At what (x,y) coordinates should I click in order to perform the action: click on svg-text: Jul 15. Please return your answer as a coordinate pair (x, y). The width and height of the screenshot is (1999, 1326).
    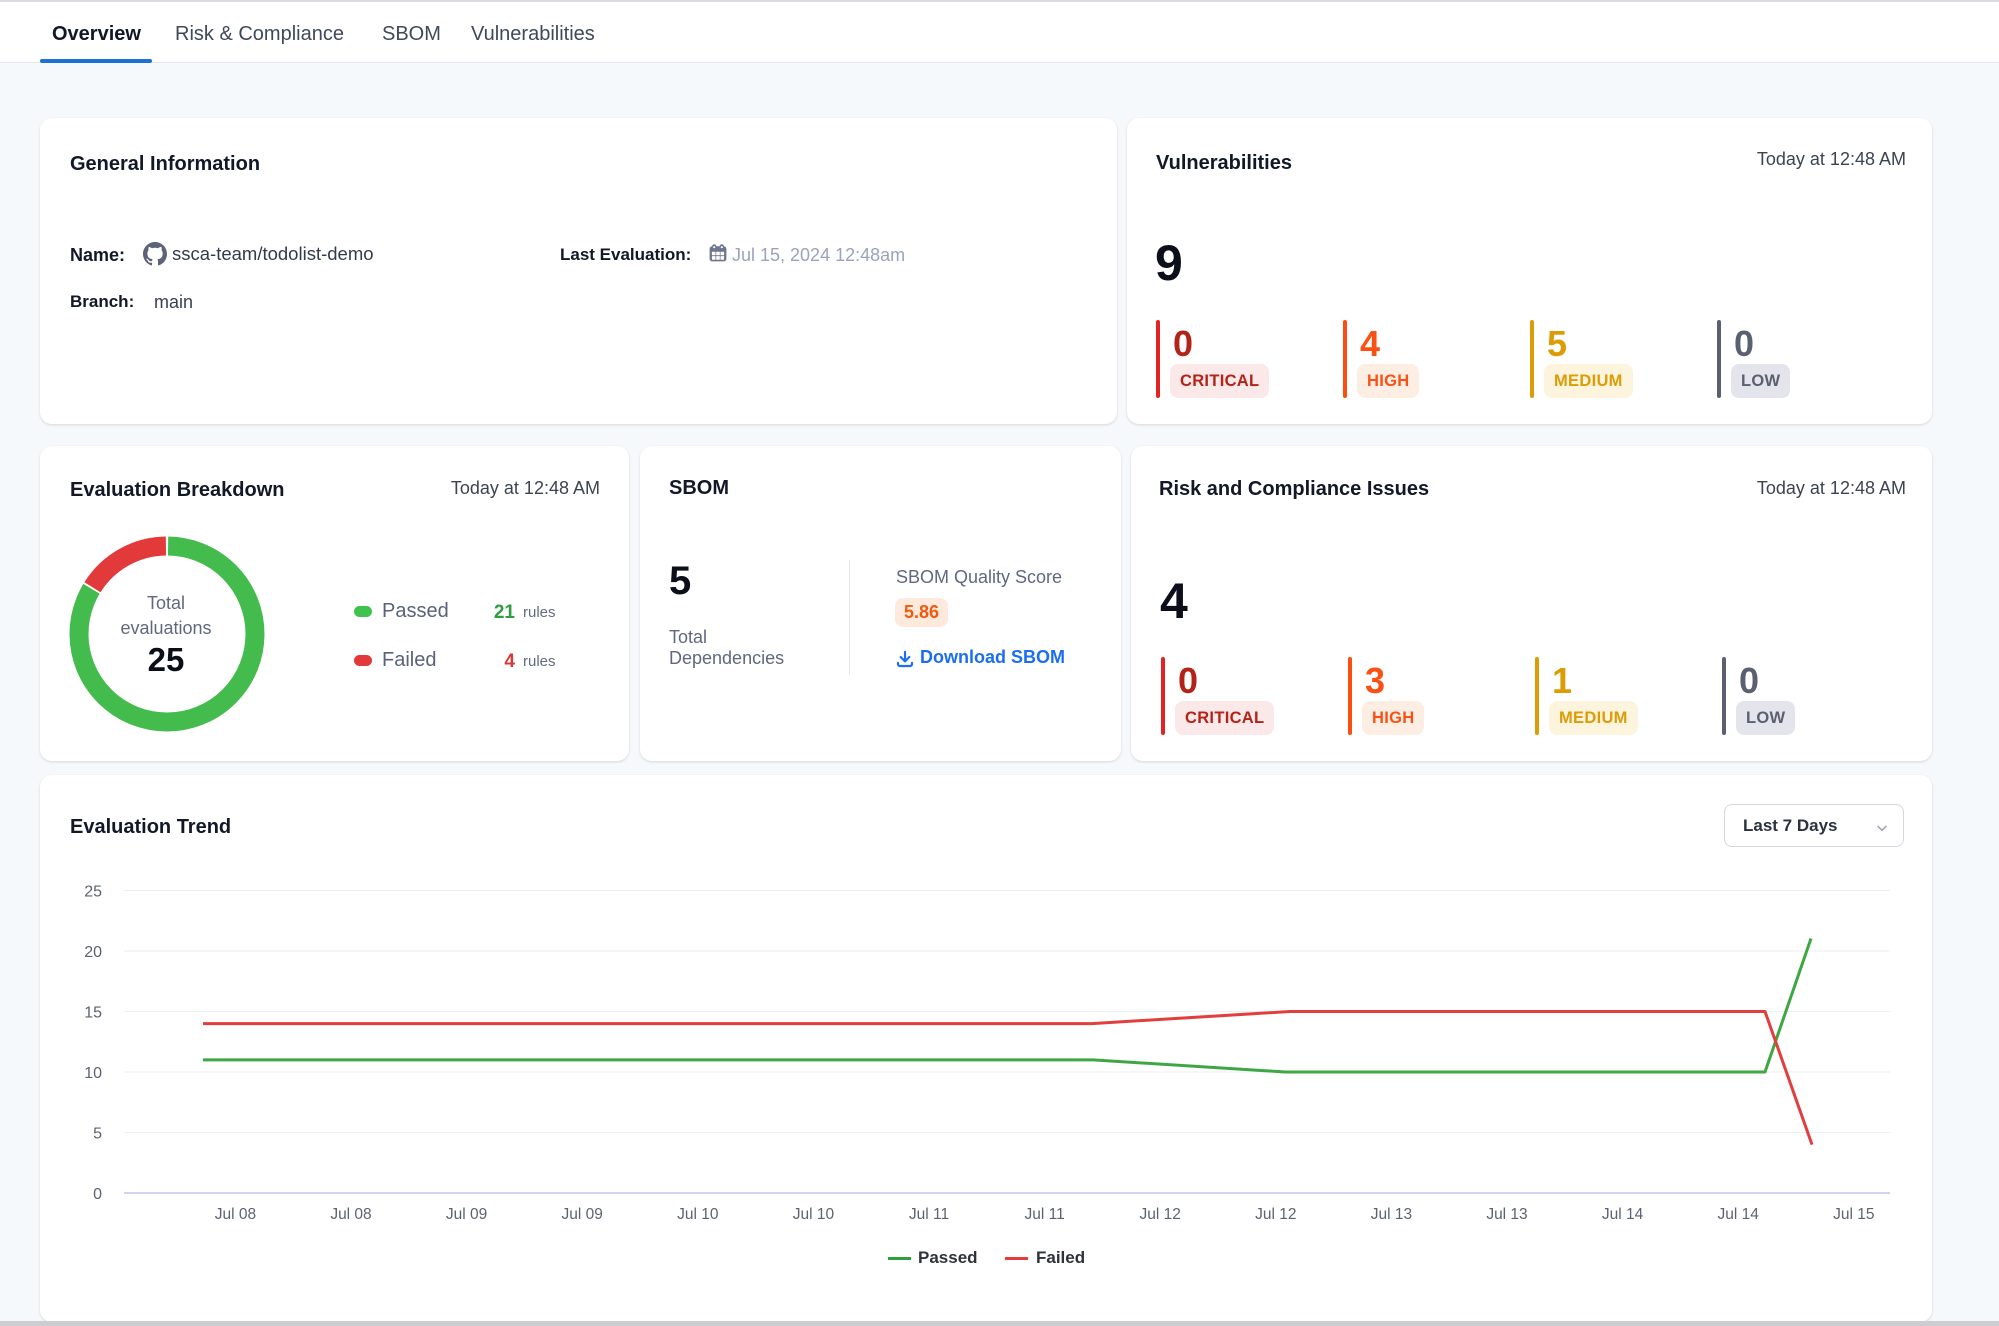
    Looking at the image, I should click on (1853, 1214).